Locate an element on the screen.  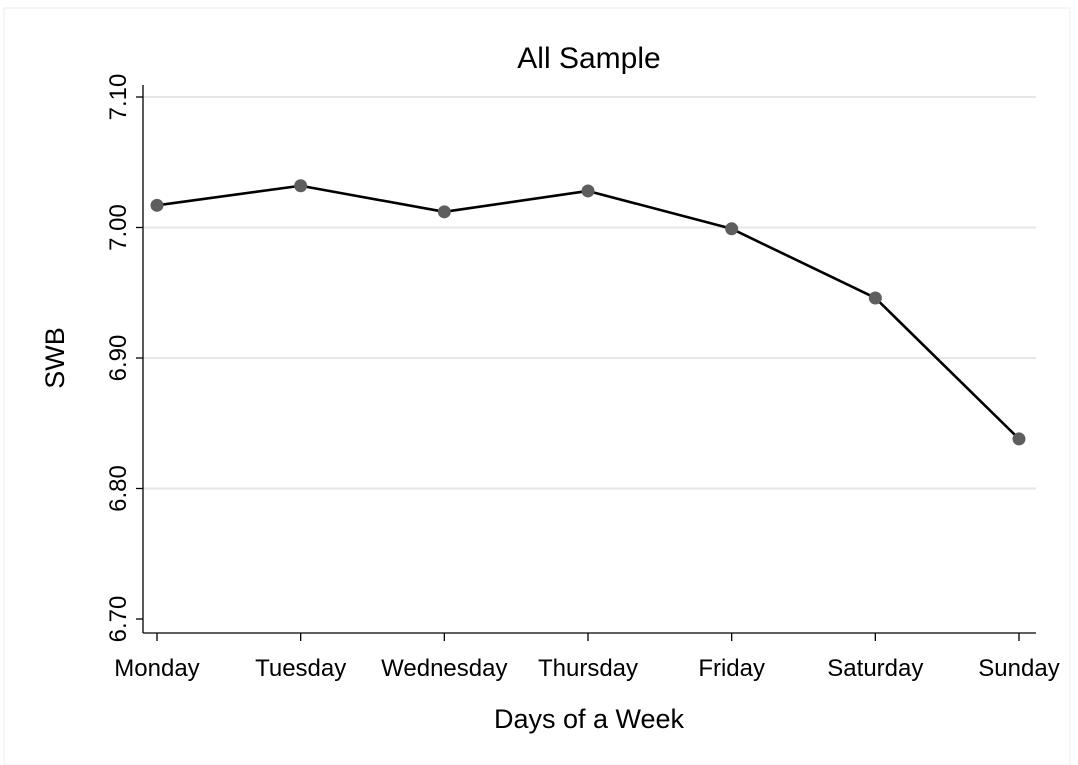
x-tick-label: Sunday is located at coordinates (1018, 668).